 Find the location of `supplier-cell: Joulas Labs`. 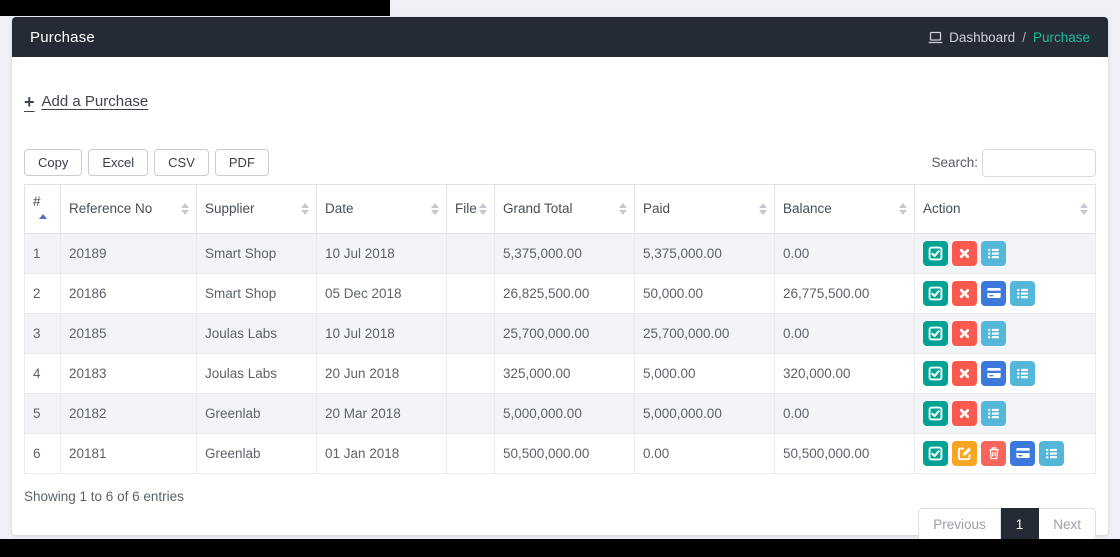

supplier-cell: Joulas Labs is located at coordinates (256, 373).